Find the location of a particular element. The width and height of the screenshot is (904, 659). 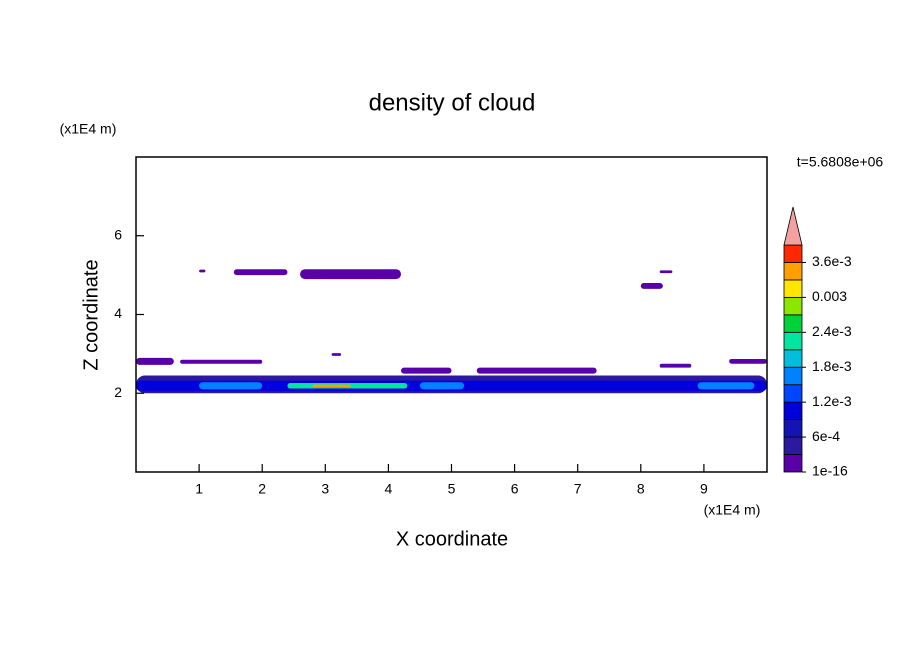

colorbar-tick-label: 1.2e-3 is located at coordinates (832, 401).